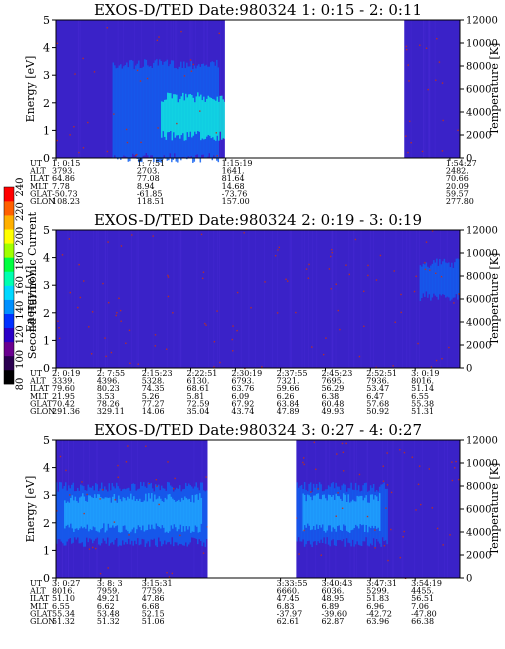 The image size is (505, 649). I want to click on y-tick-label: 0, so click(46, 158).